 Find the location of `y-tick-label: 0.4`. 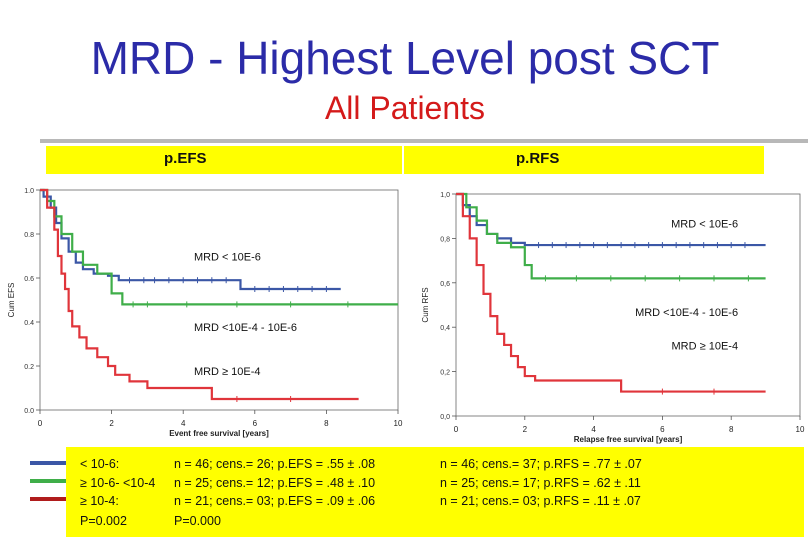

y-tick-label: 0.4 is located at coordinates (29, 323).